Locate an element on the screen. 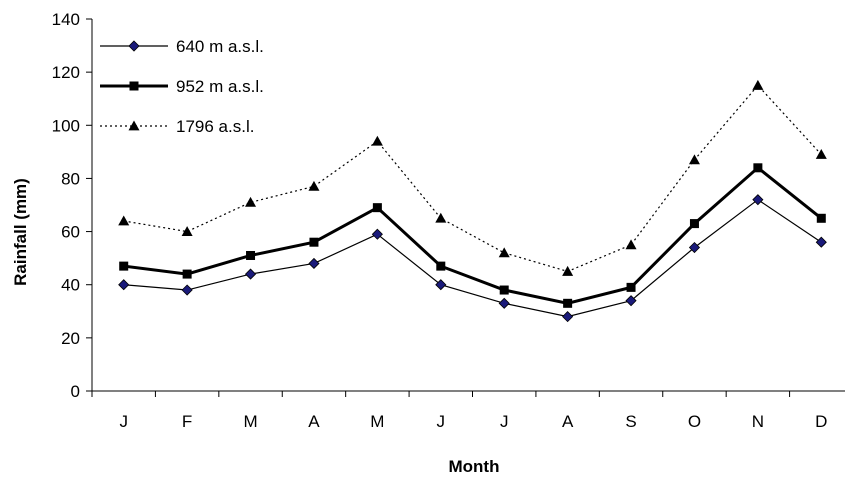 This screenshot has width=845, height=479. x-tick-label: D is located at coordinates (821, 421).